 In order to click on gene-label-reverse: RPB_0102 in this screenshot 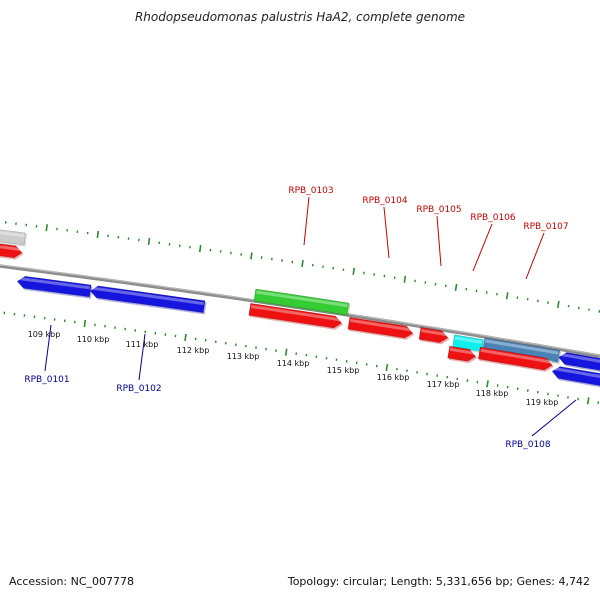, I will do `click(138, 389)`.